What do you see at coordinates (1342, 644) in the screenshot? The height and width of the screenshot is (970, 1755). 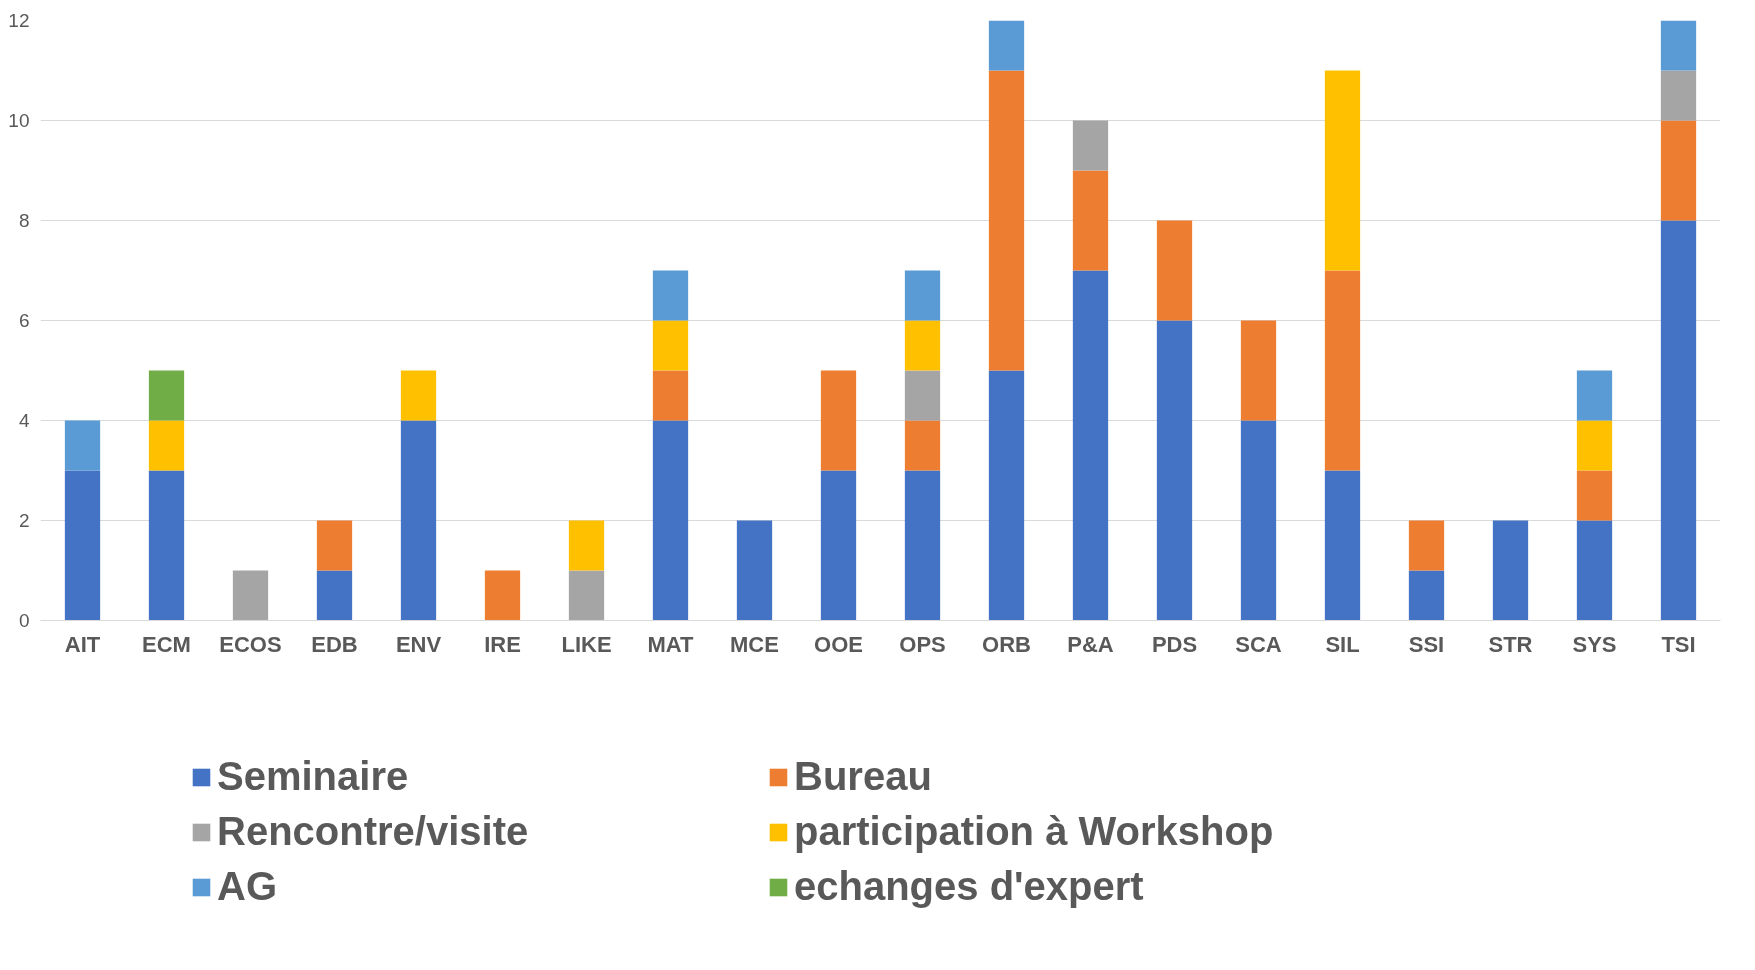 I see `x-tick-label: SIL` at bounding box center [1342, 644].